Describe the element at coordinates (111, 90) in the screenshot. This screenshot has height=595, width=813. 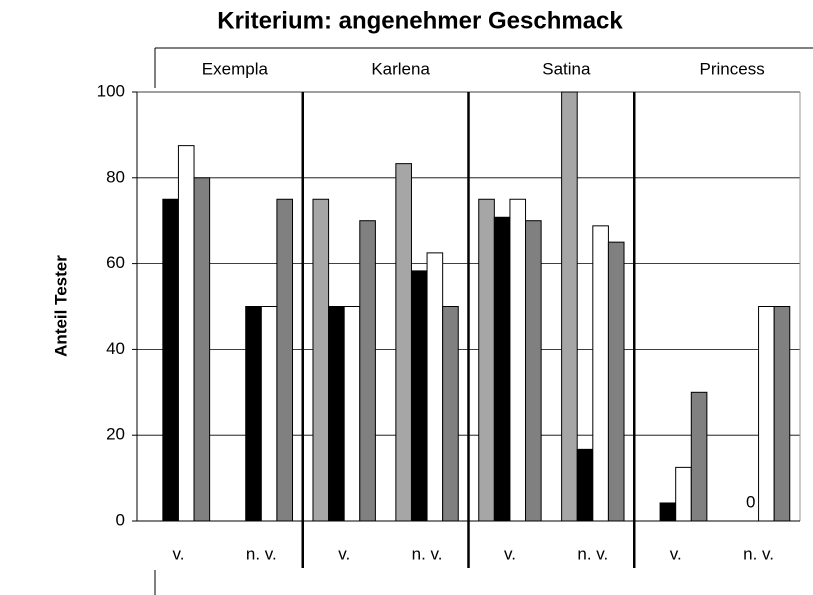
I see `y-tick-label: 100` at that location.